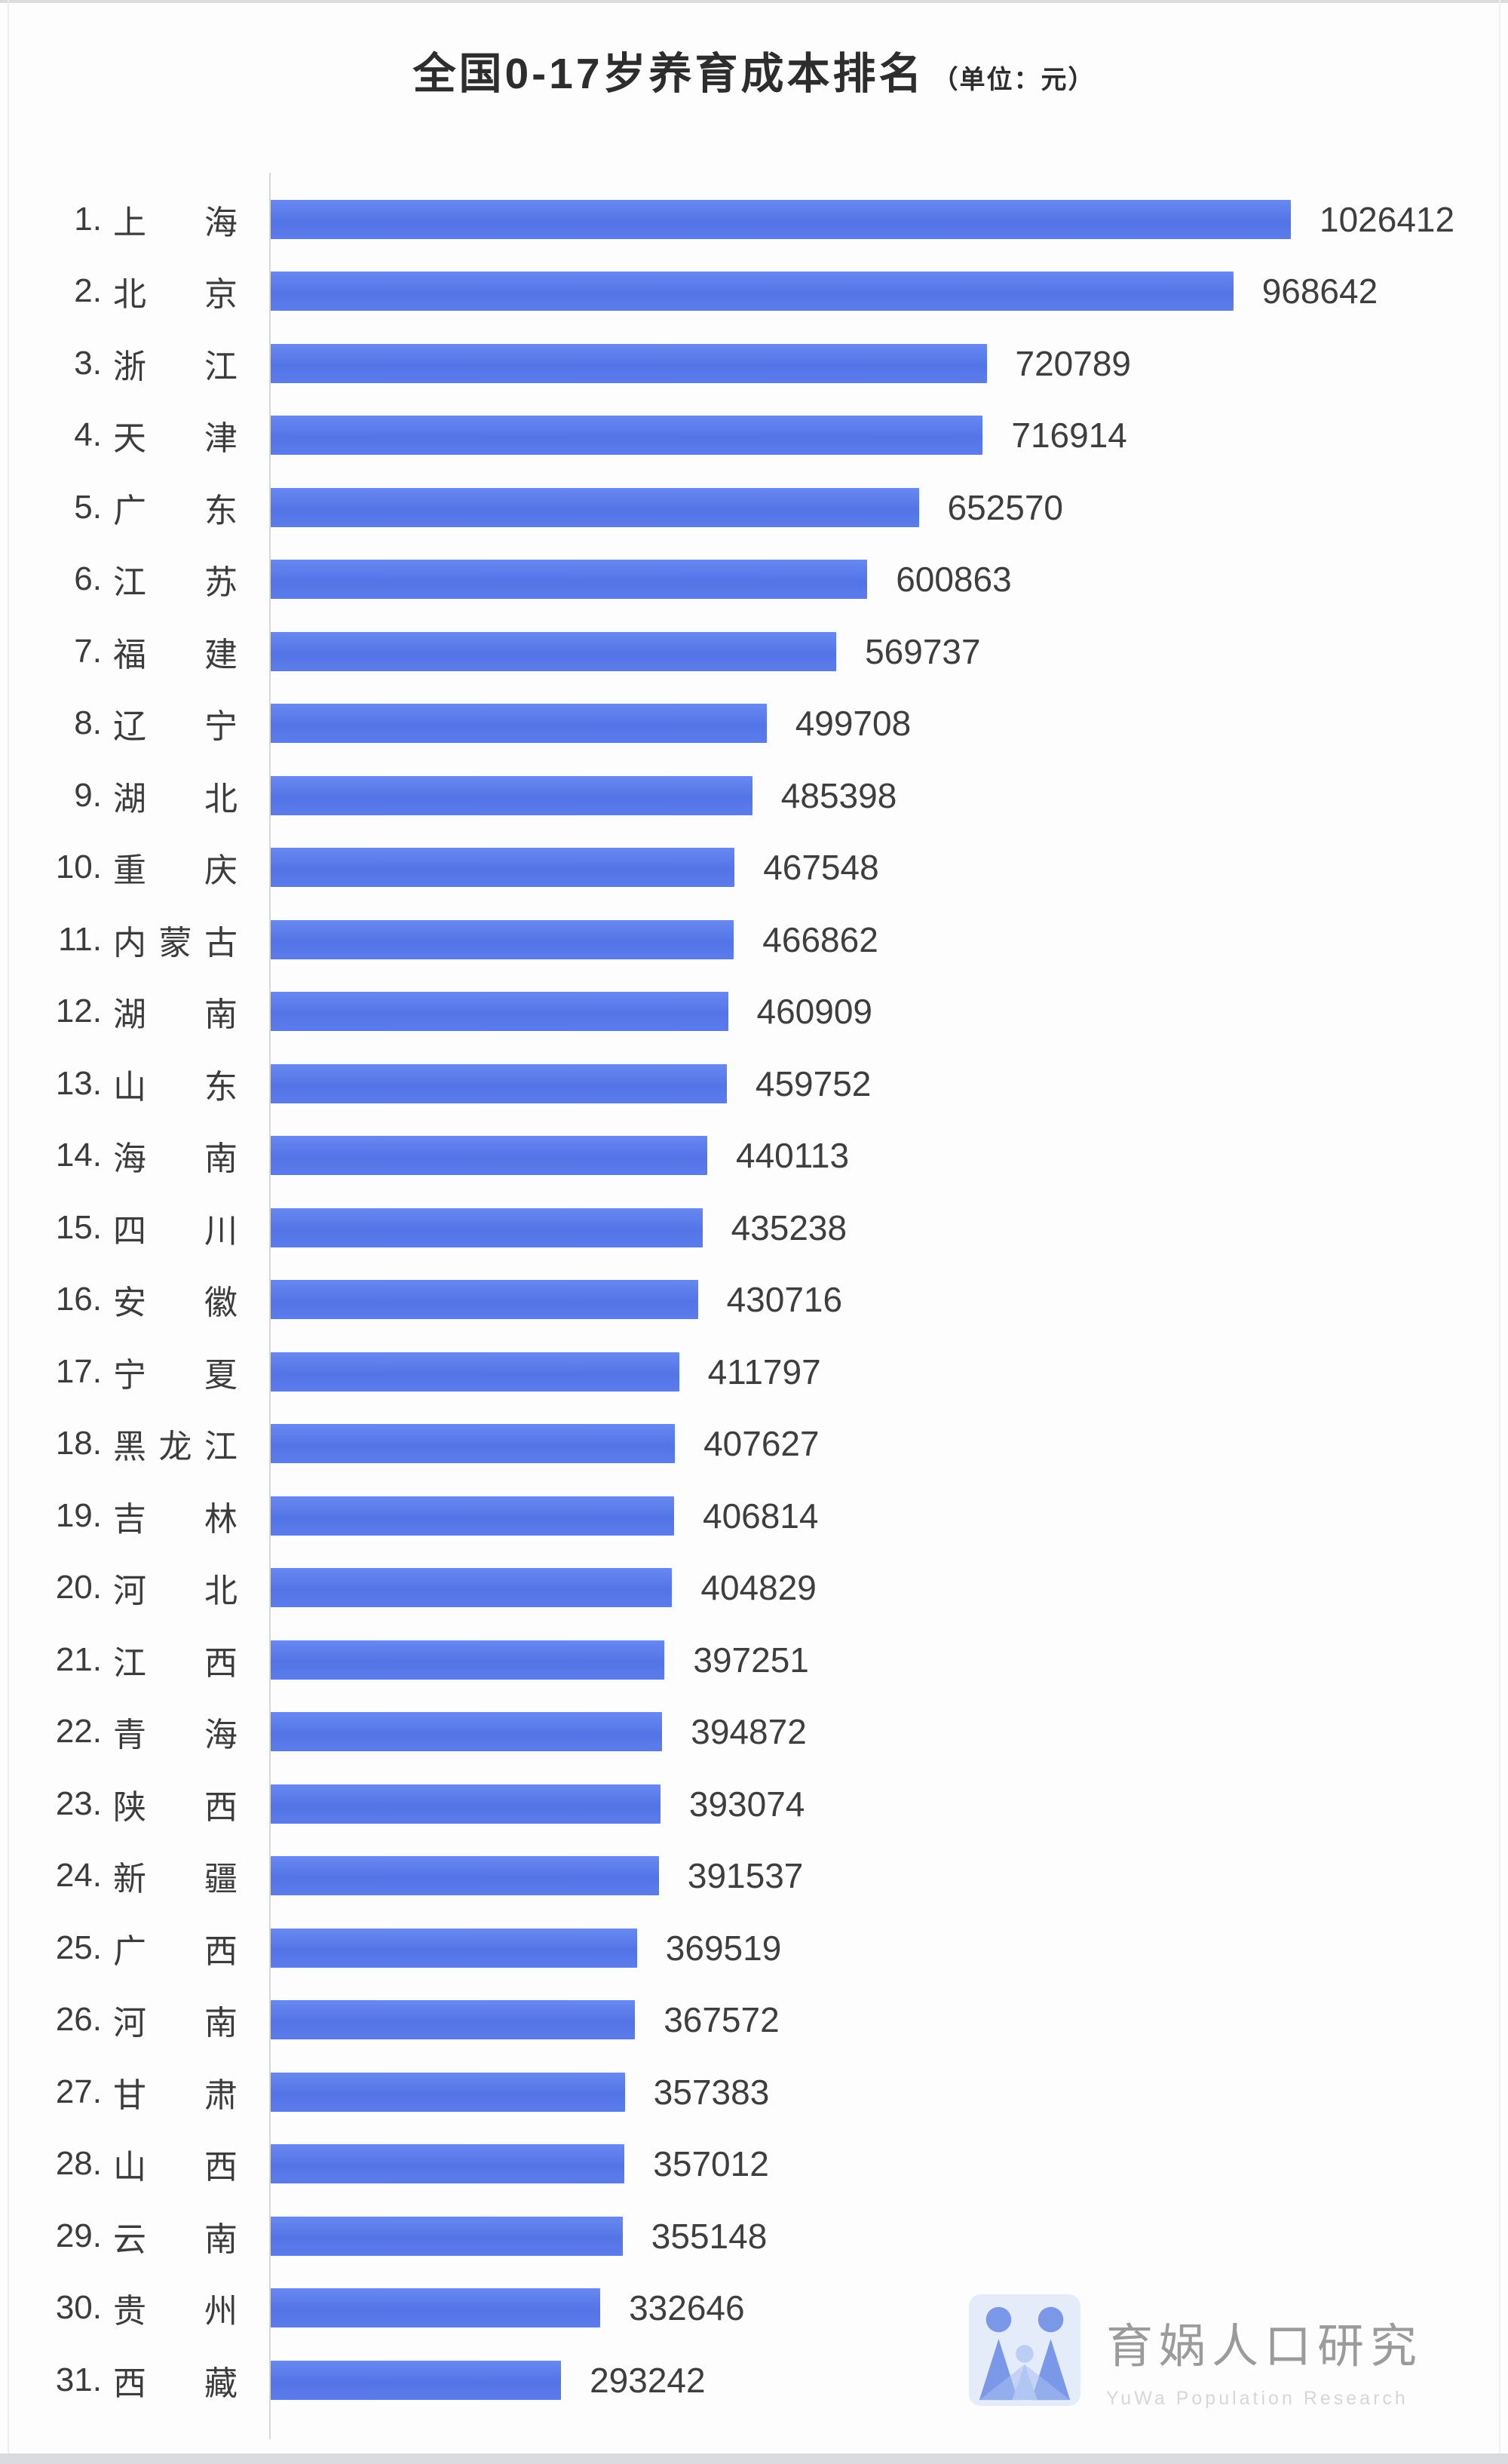 This screenshot has width=1508, height=2464. Describe the element at coordinates (175, 220) in the screenshot. I see `province-label: 上海` at that location.